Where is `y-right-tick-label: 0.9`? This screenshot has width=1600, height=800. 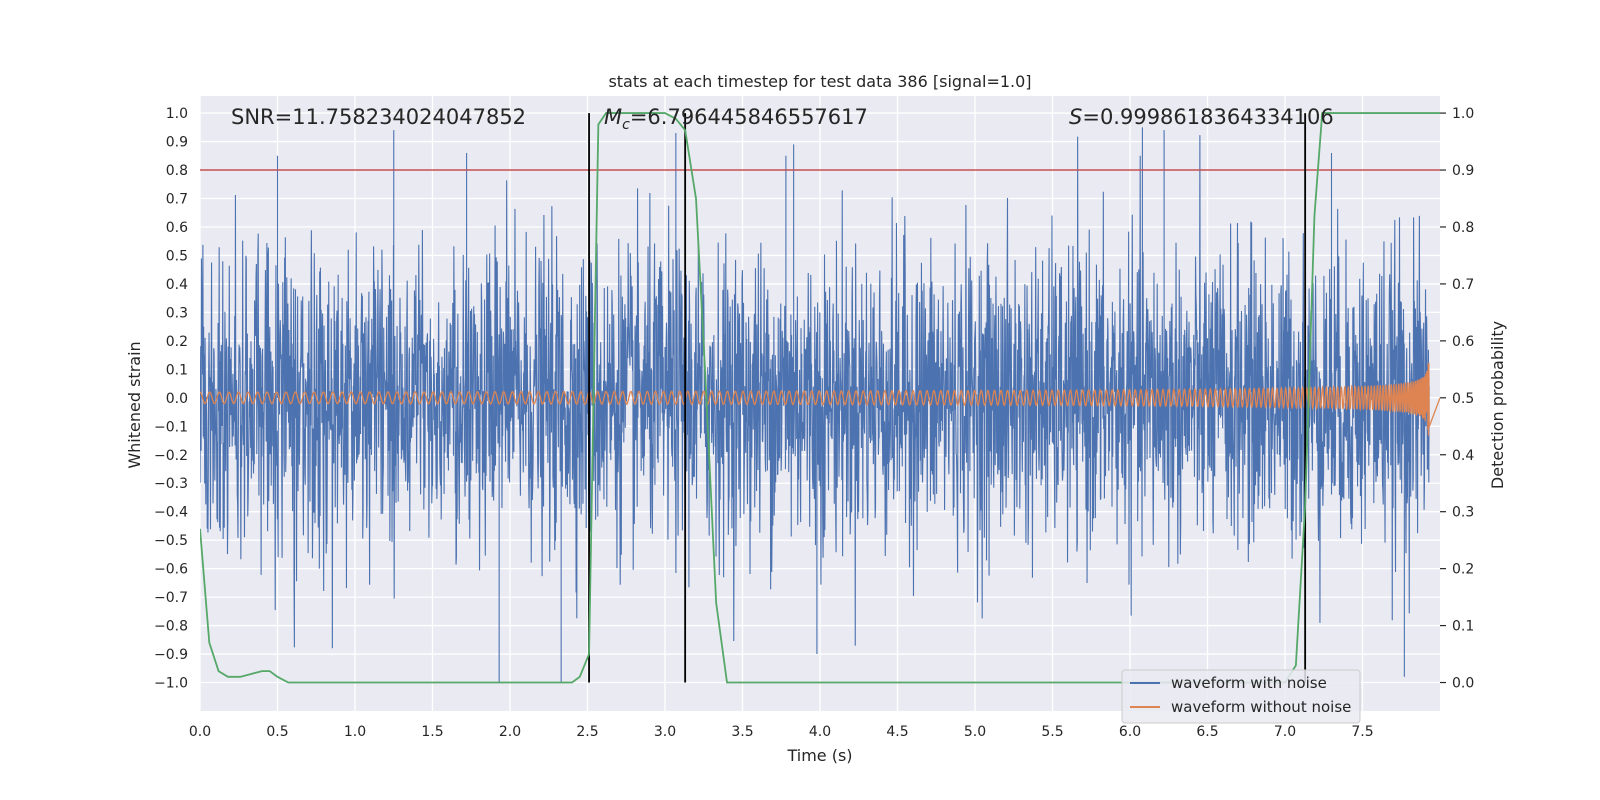
y-right-tick-label: 0.9 is located at coordinates (1463, 171).